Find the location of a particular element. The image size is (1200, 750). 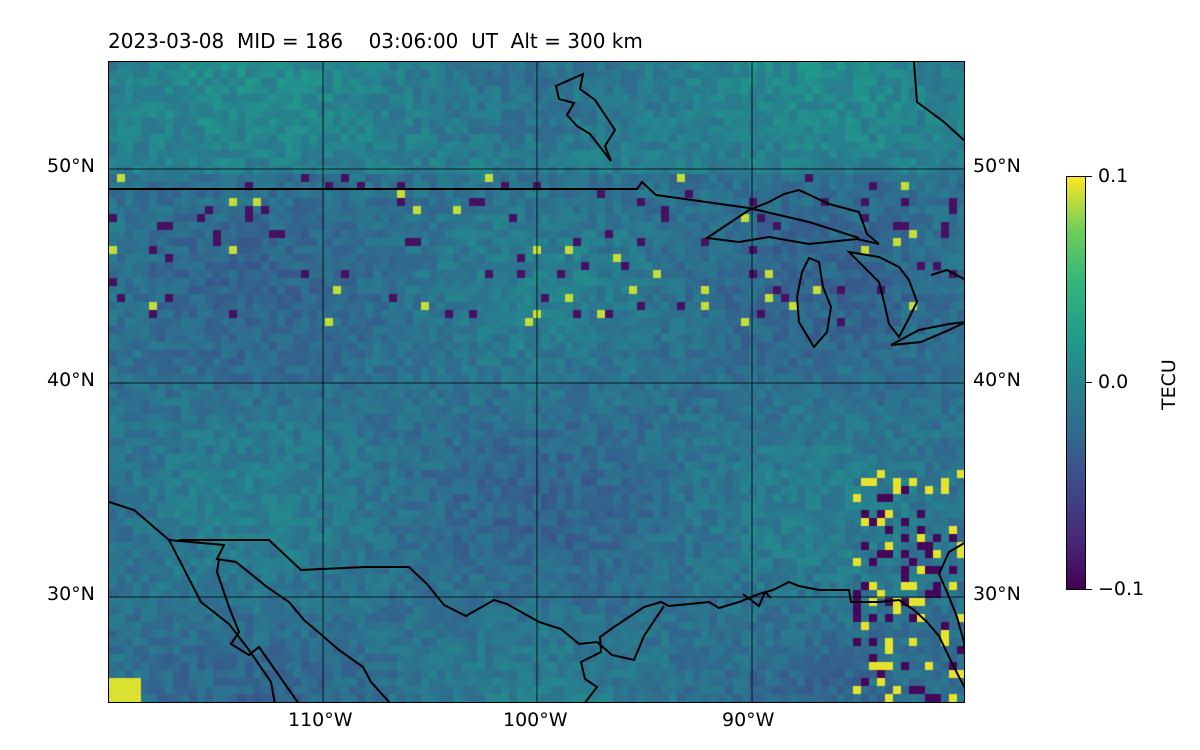

lat-tick-label-left: 50°N is located at coordinates (71, 166).